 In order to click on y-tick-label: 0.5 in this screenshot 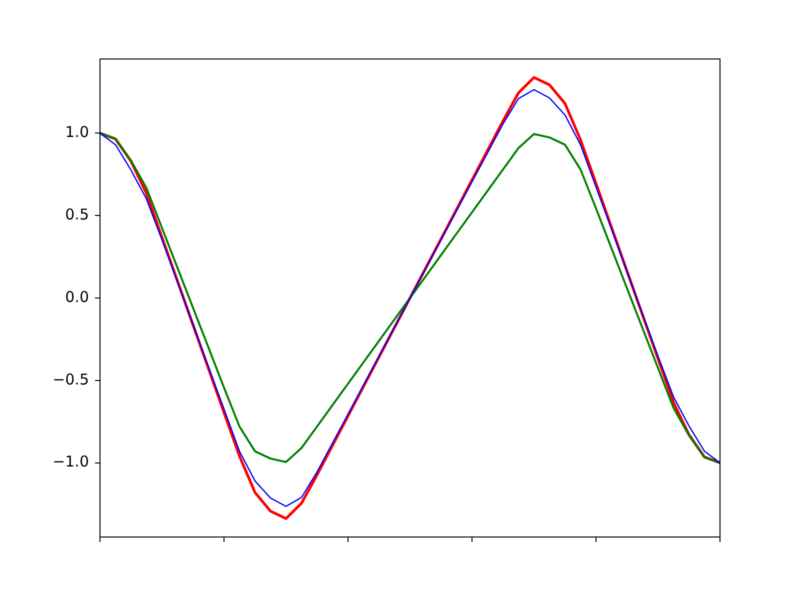, I will do `click(77, 214)`.